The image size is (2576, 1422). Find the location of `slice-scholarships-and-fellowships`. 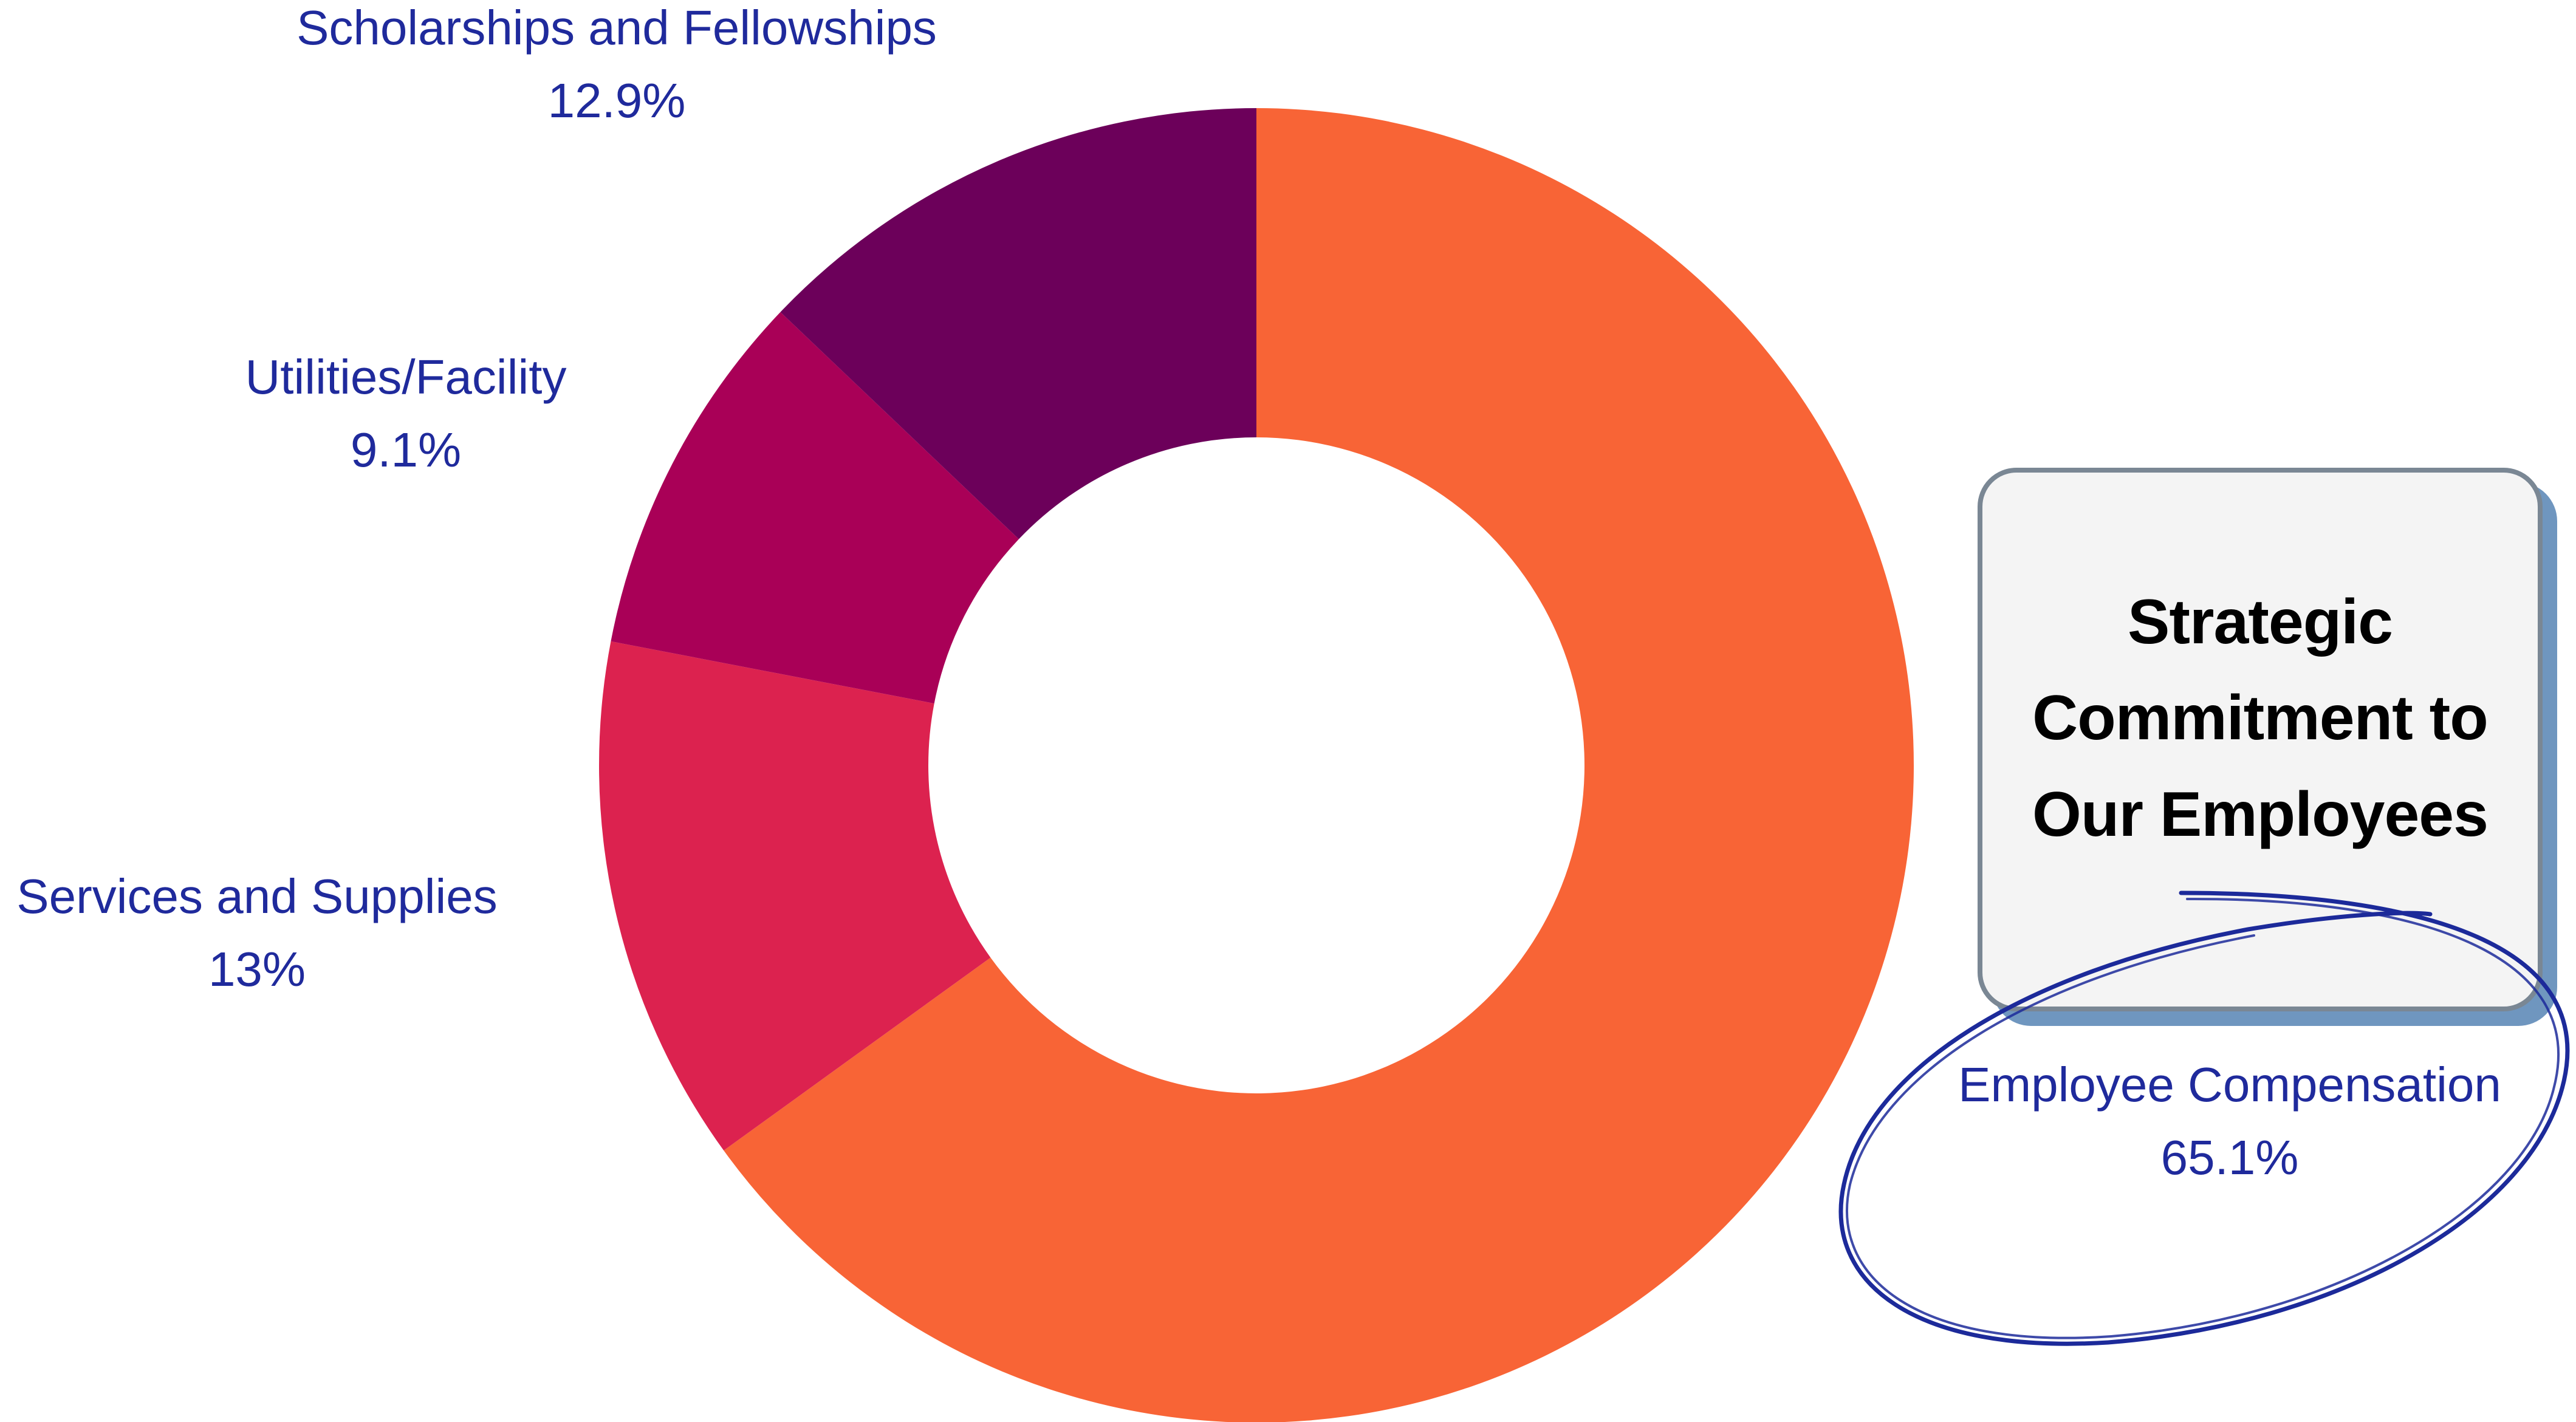

slice-scholarships-and-fellowships is located at coordinates (1018, 323).